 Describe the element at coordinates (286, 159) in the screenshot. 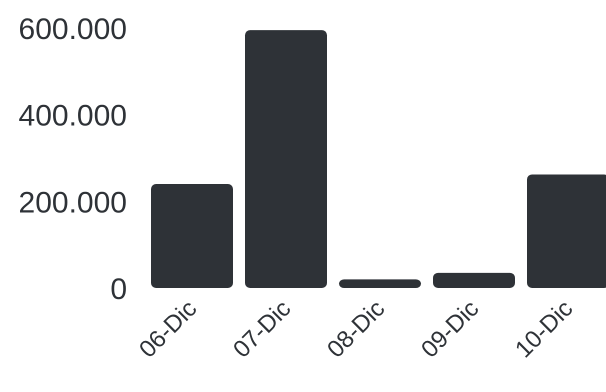

I see `bar-07-dic` at that location.